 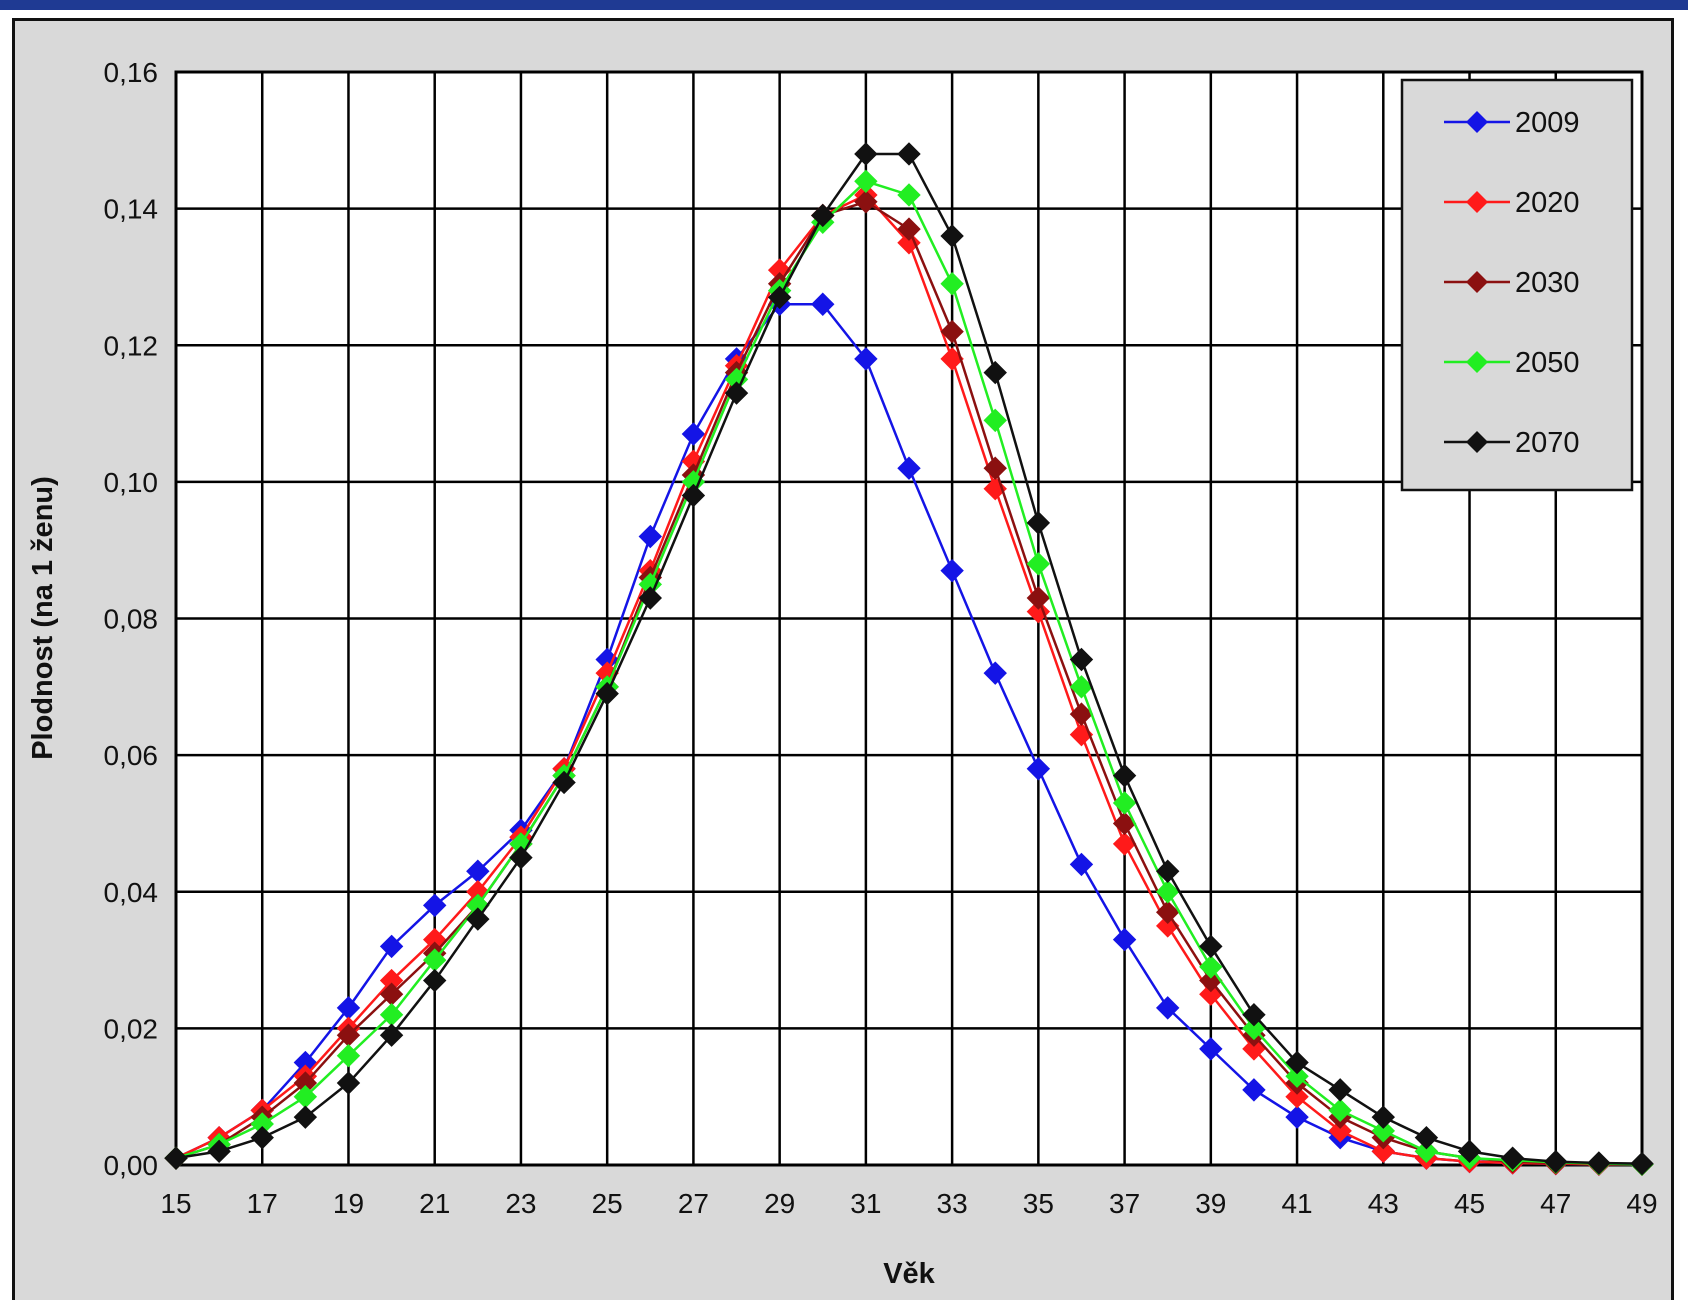 I want to click on legend-item-2050: 2050, so click(x=1512, y=363).